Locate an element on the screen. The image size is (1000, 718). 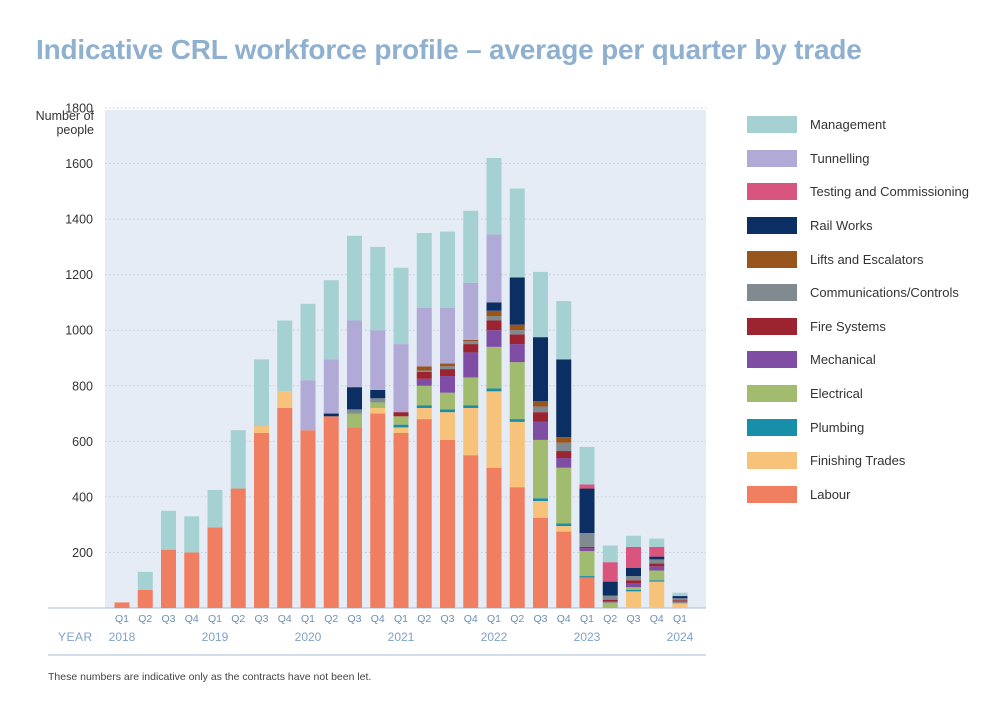
legend-label: Rail Works is located at coordinates (841, 226).